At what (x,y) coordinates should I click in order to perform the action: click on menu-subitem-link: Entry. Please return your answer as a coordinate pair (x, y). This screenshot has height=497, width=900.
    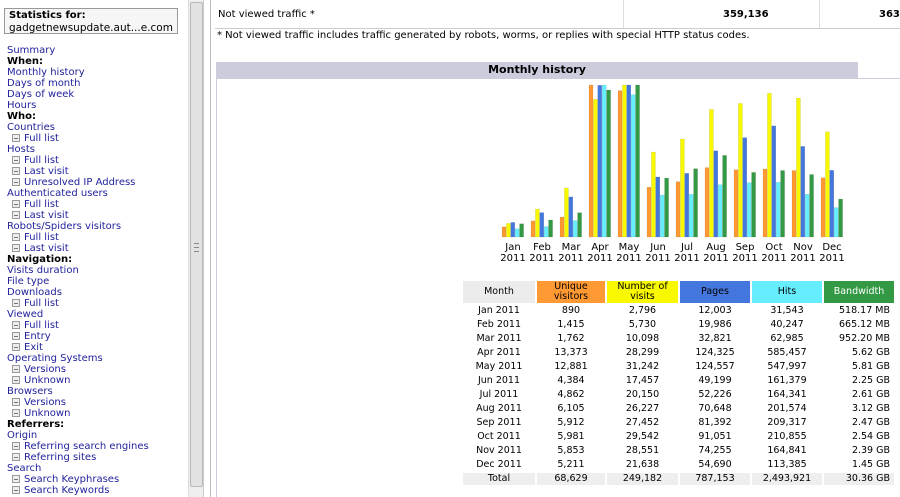
    Looking at the image, I should click on (97, 336).